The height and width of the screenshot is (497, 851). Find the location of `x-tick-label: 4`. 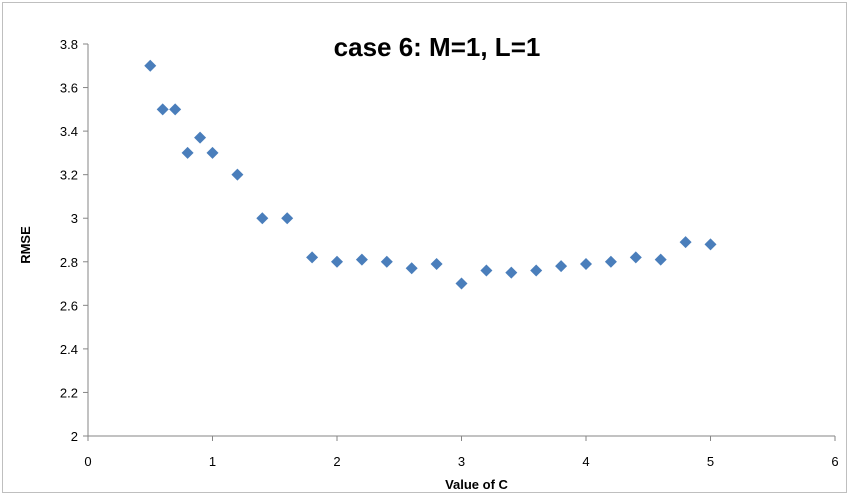

x-tick-label: 4 is located at coordinates (585, 461).